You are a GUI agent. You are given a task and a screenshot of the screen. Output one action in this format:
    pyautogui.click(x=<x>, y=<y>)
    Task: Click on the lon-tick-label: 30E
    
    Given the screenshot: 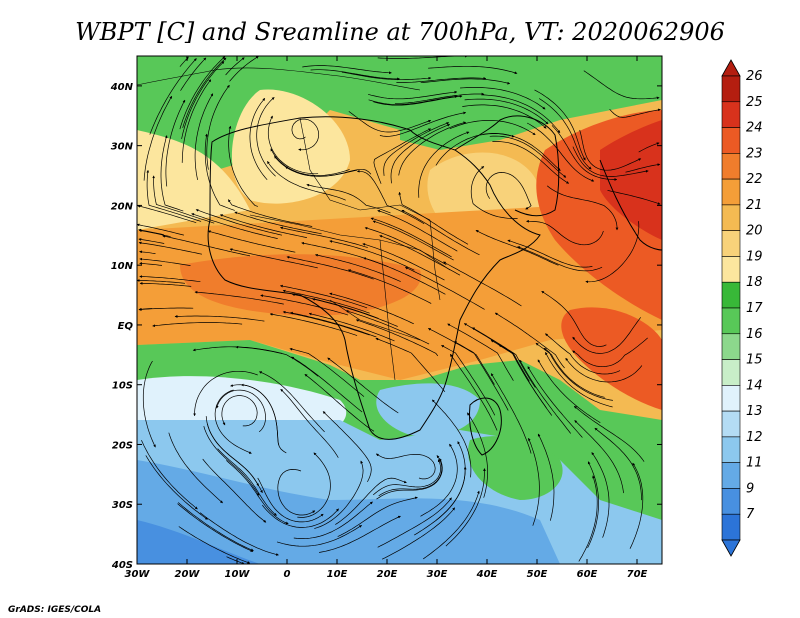 What is the action you would take?
    pyautogui.click(x=437, y=574)
    